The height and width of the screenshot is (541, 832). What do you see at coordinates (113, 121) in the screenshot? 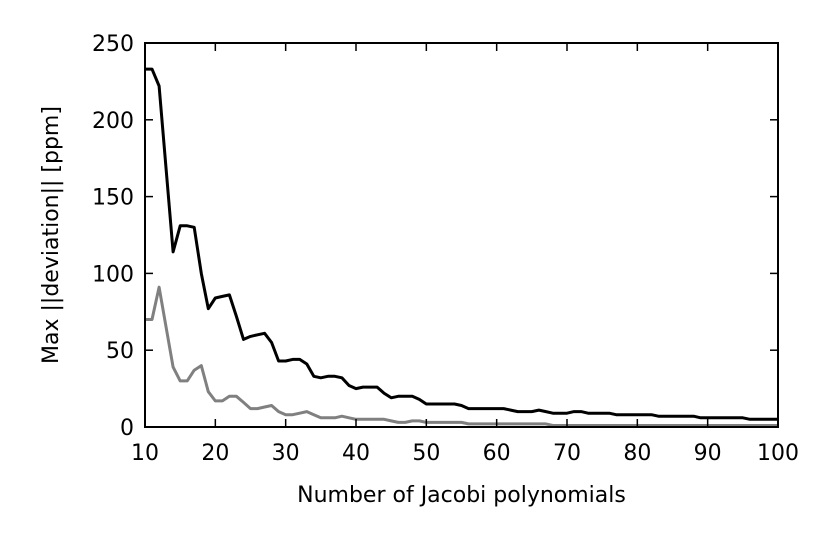
I see `y-tick-label: 200` at bounding box center [113, 121].